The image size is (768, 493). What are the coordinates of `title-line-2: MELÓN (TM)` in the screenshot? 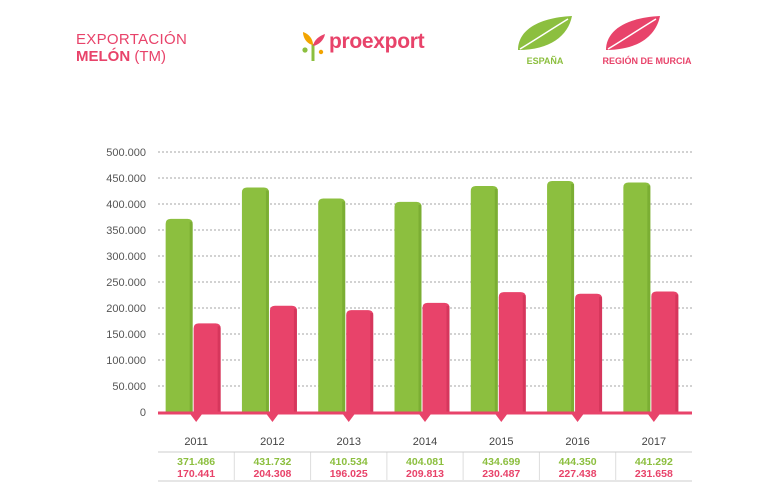 It's located at (131, 56).